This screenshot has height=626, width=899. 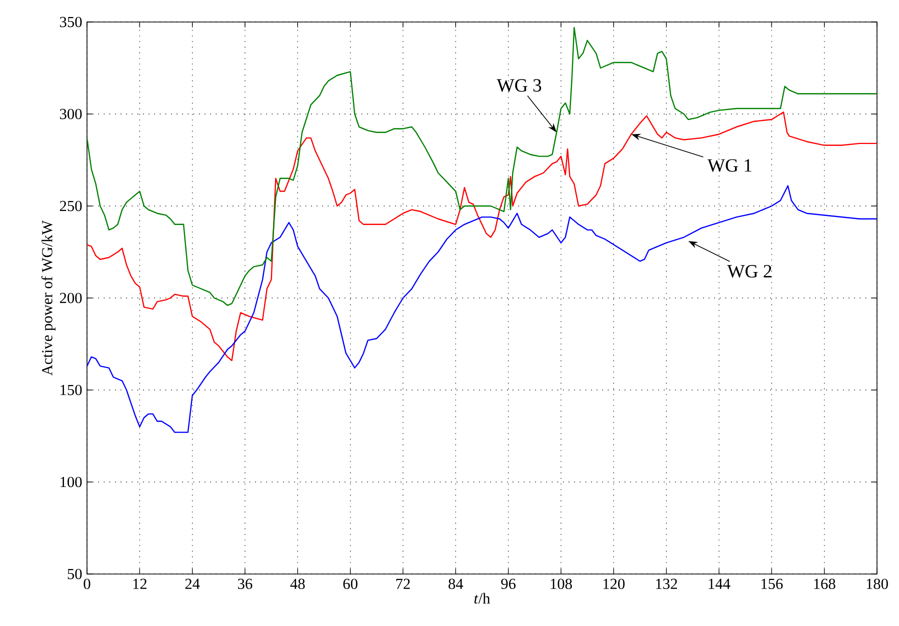 I want to click on x-tick-label: 168, so click(x=825, y=584).